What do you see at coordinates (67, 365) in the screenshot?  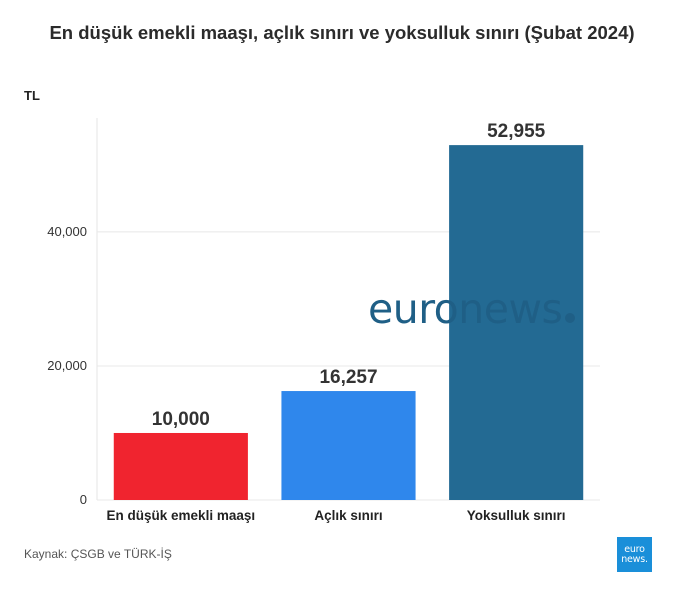 I see `y-tick-label: 20,000` at bounding box center [67, 365].